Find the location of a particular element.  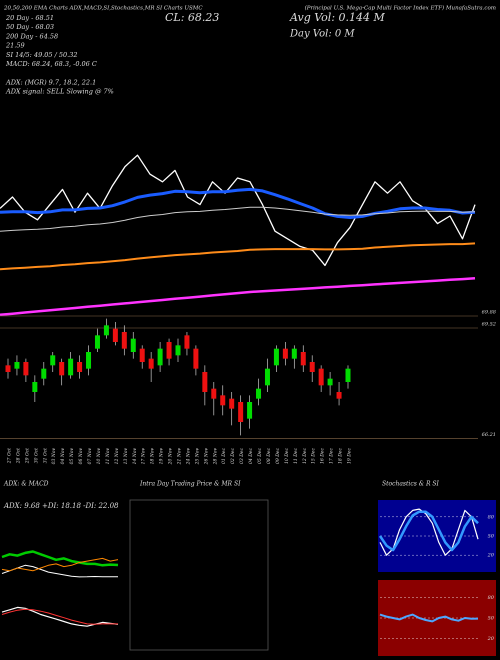

header-line: 21.59 is located at coordinates (15, 46).